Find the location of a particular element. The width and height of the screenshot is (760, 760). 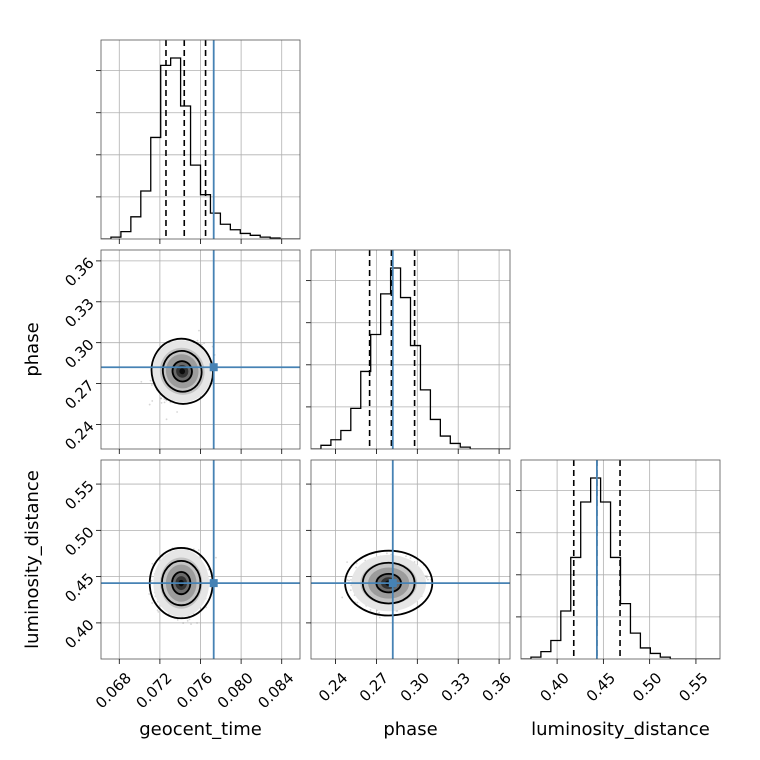

histogram-steps-phase is located at coordinates (410, 358).